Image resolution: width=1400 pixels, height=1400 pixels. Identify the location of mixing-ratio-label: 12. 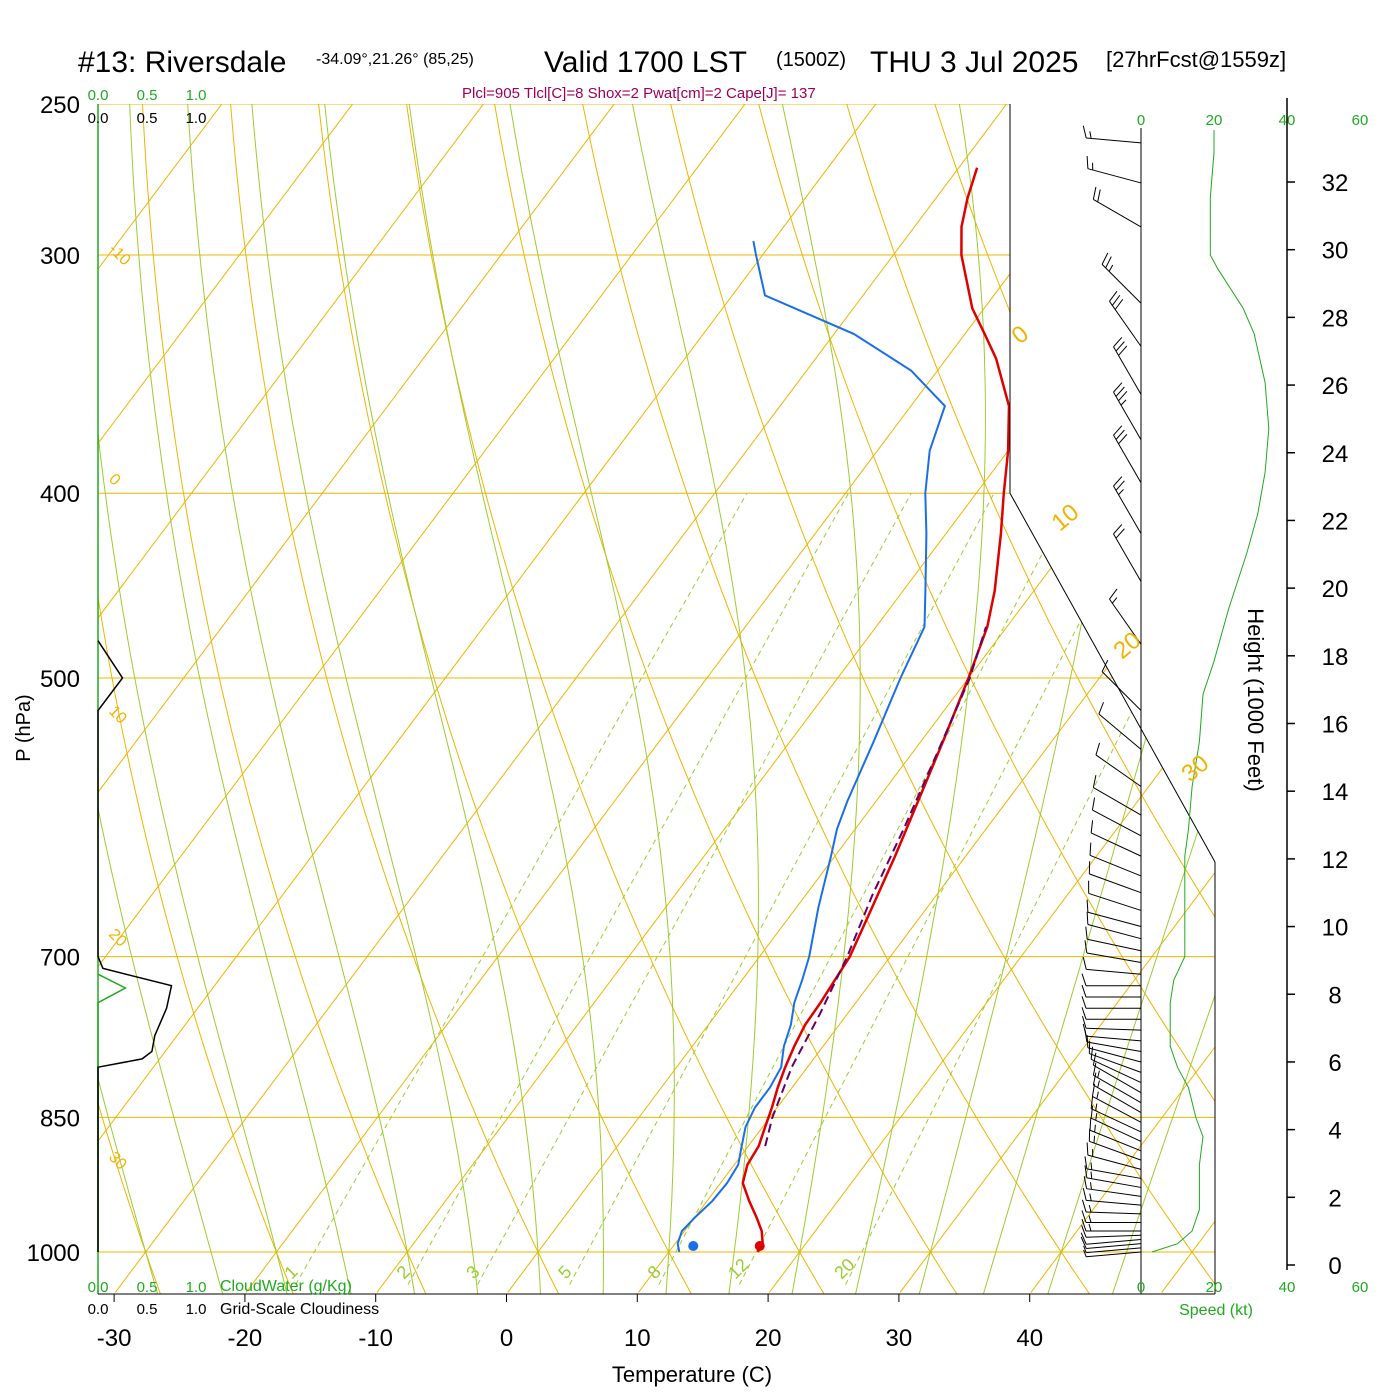
(738, 1269).